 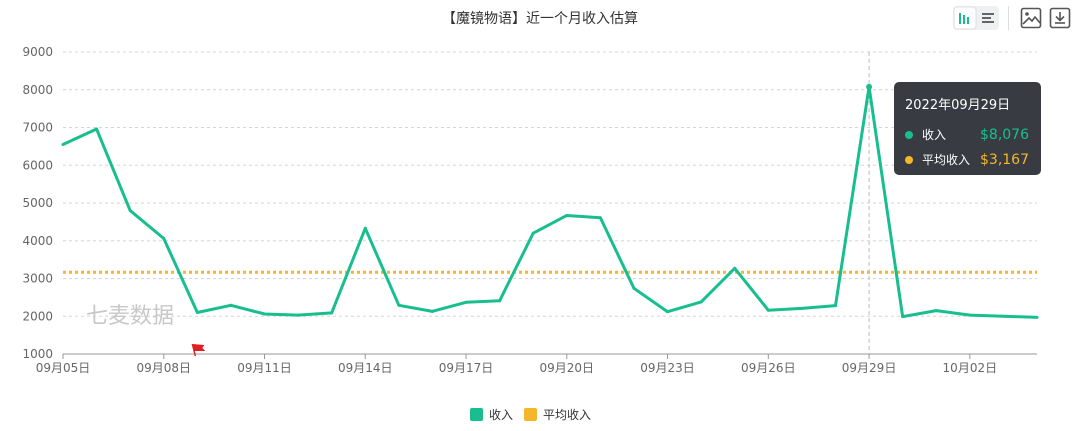 What do you see at coordinates (869, 368) in the screenshot?
I see `x-tick-label: 09月29日` at bounding box center [869, 368].